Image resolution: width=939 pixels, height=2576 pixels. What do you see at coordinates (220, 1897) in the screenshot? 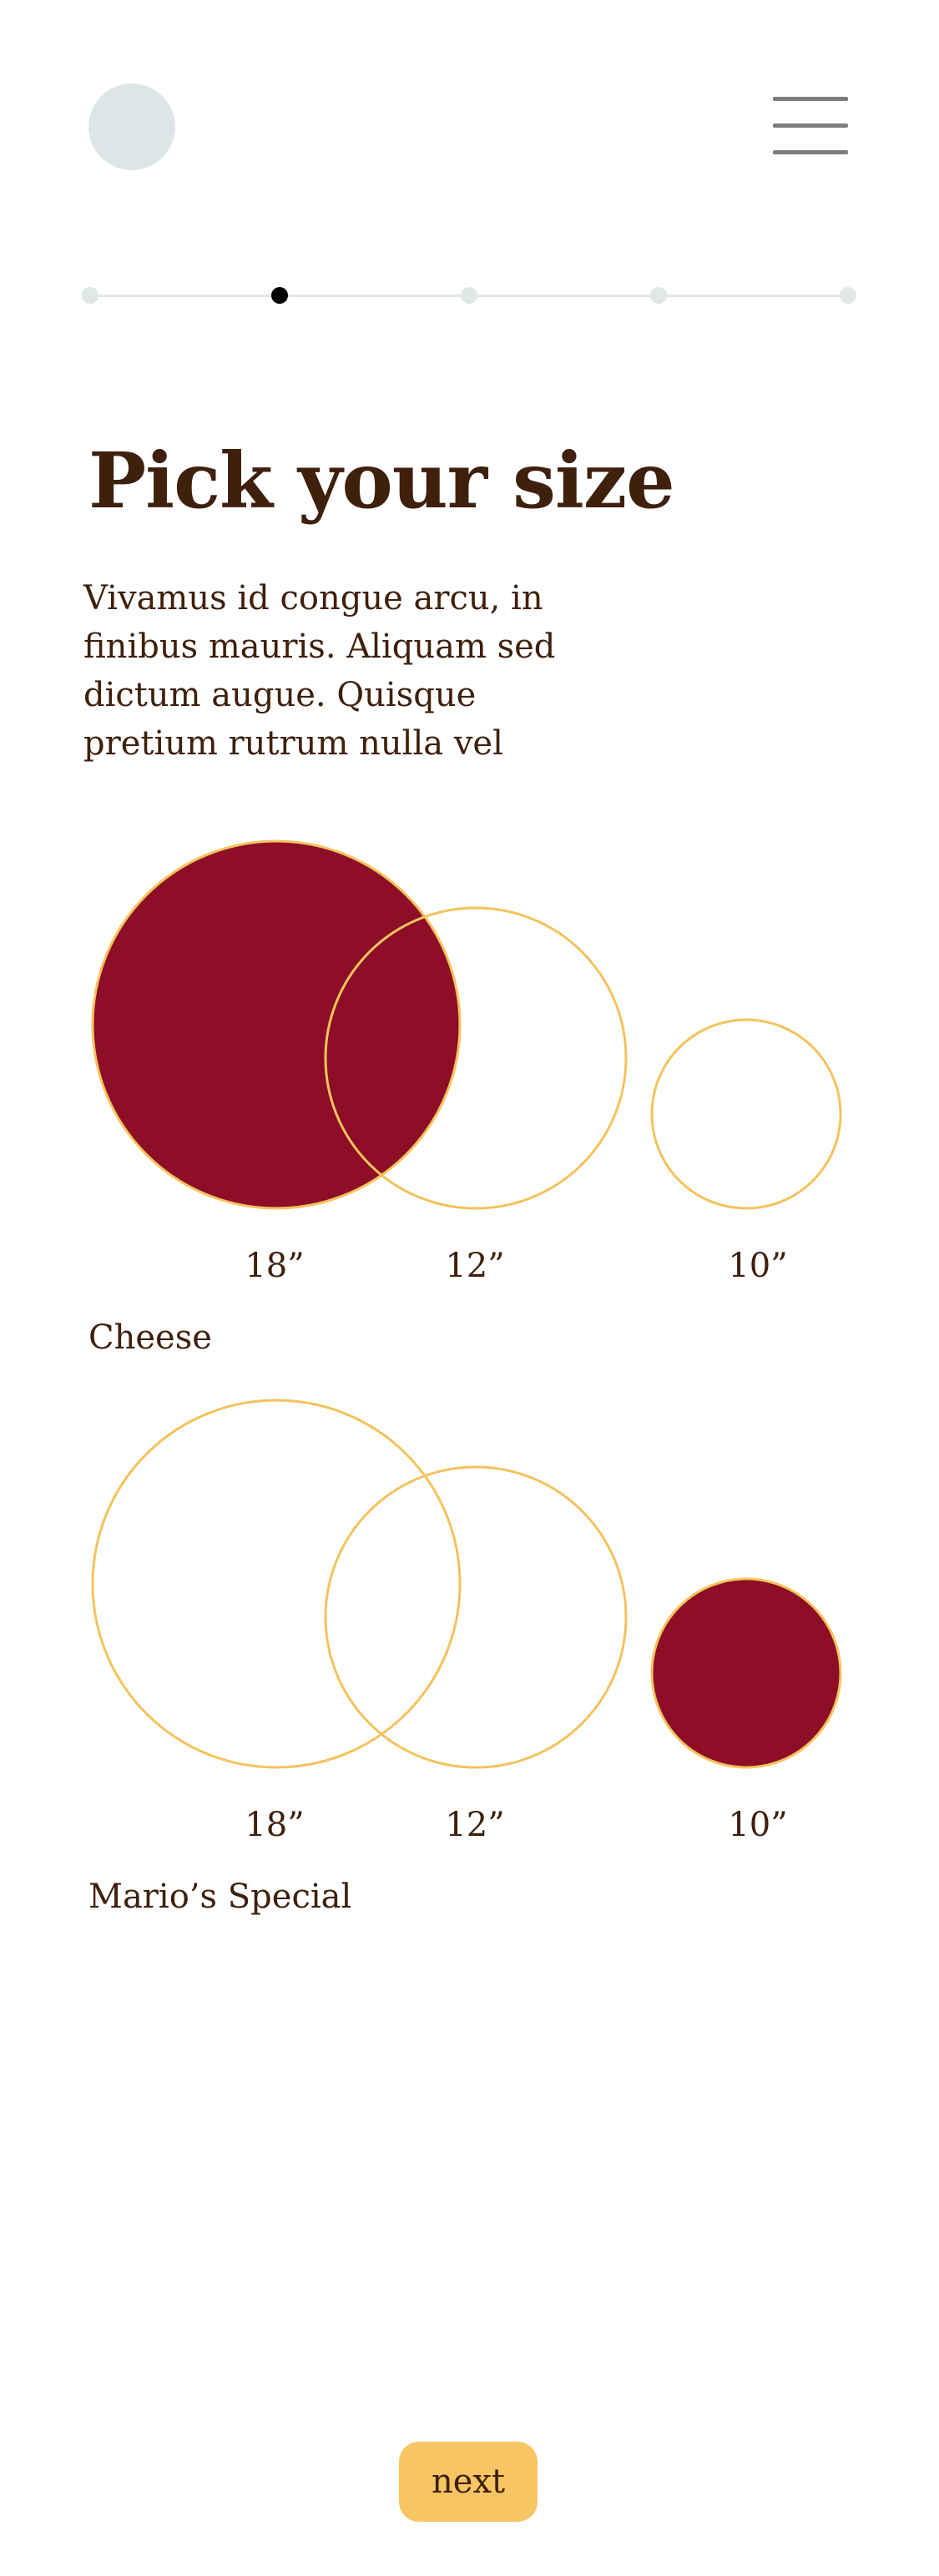
I see `product-name: Mario’s Special` at bounding box center [220, 1897].